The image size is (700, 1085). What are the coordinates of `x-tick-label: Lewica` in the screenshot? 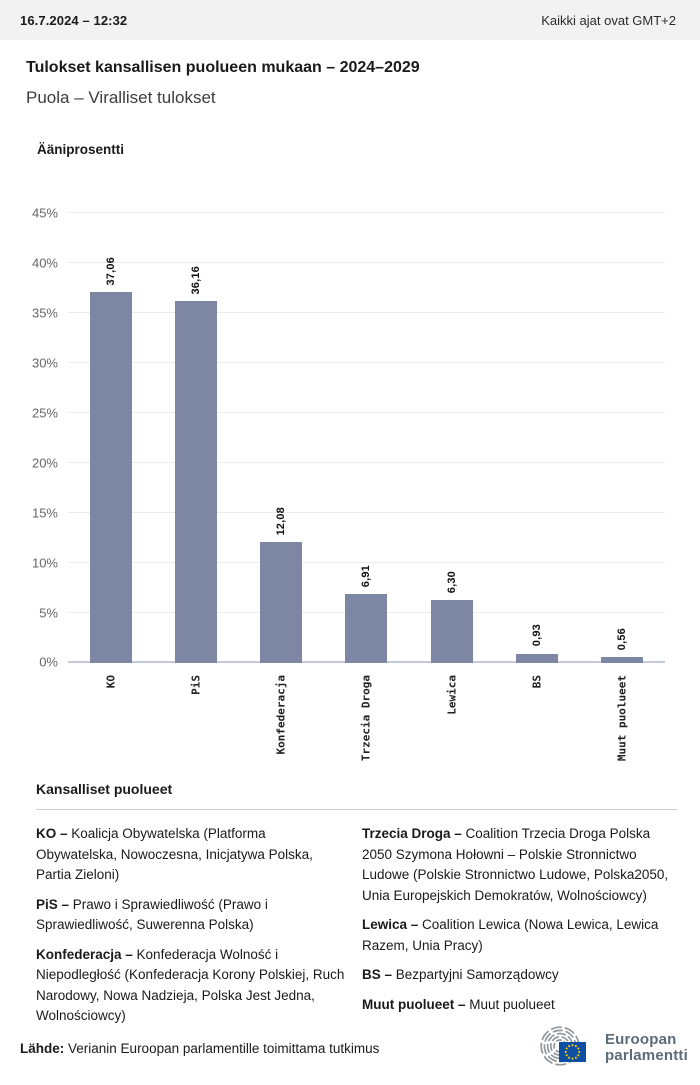 It's located at (452, 695).